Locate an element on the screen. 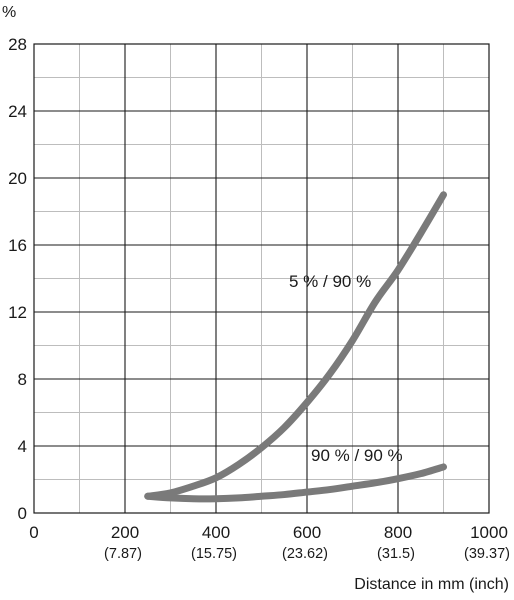 The image size is (514, 600). x-tick-sublabel: (23.62) is located at coordinates (305, 554).